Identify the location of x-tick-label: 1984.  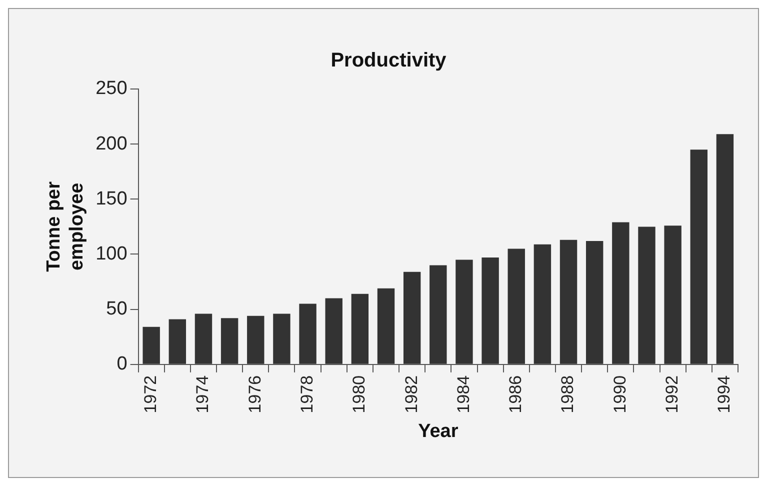
(463, 394).